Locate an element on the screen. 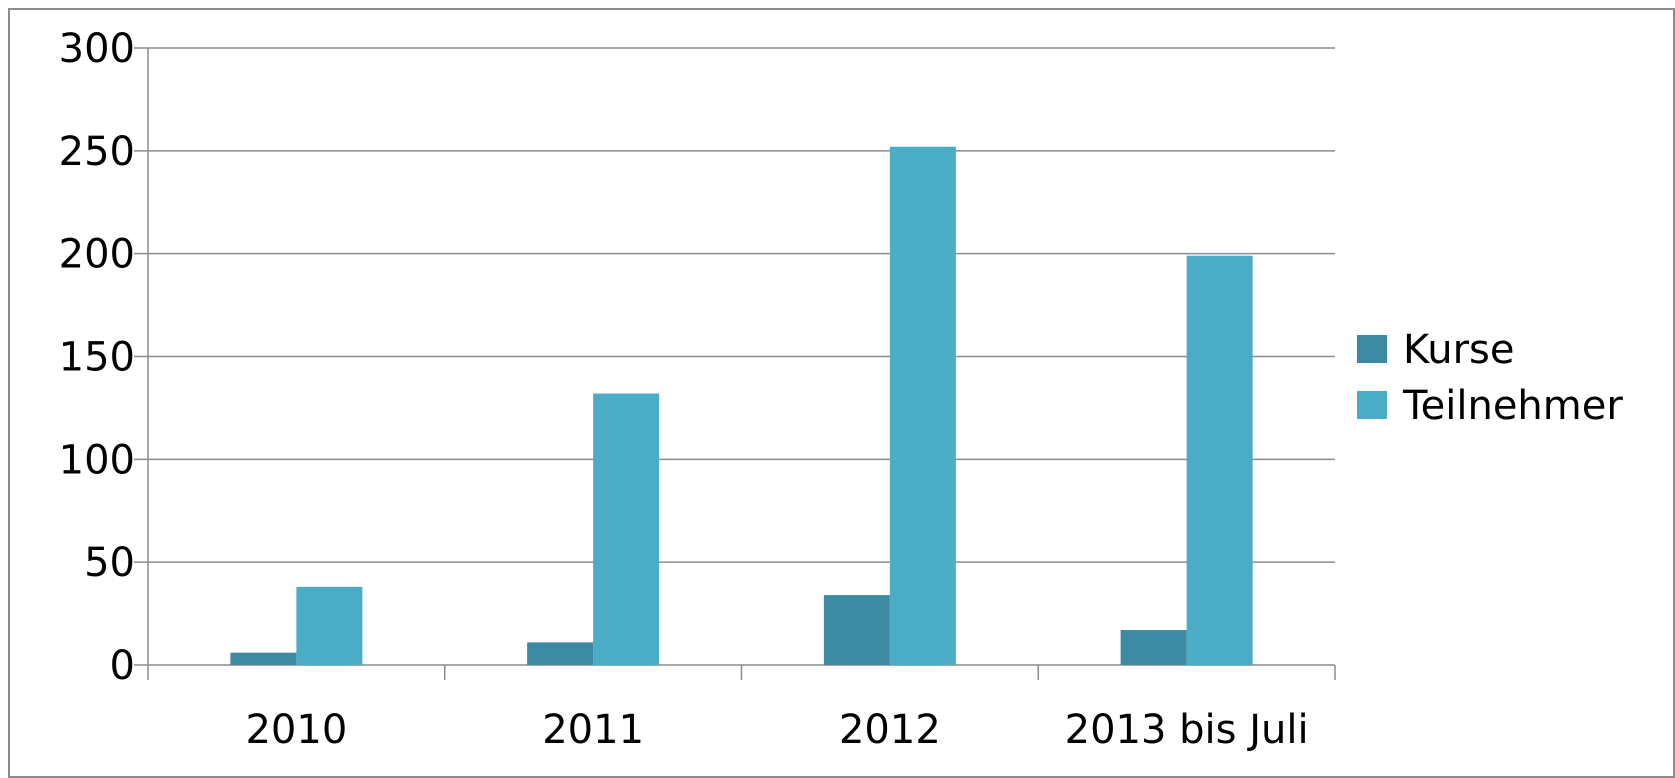  x-category-label: 2011 is located at coordinates (593, 730).